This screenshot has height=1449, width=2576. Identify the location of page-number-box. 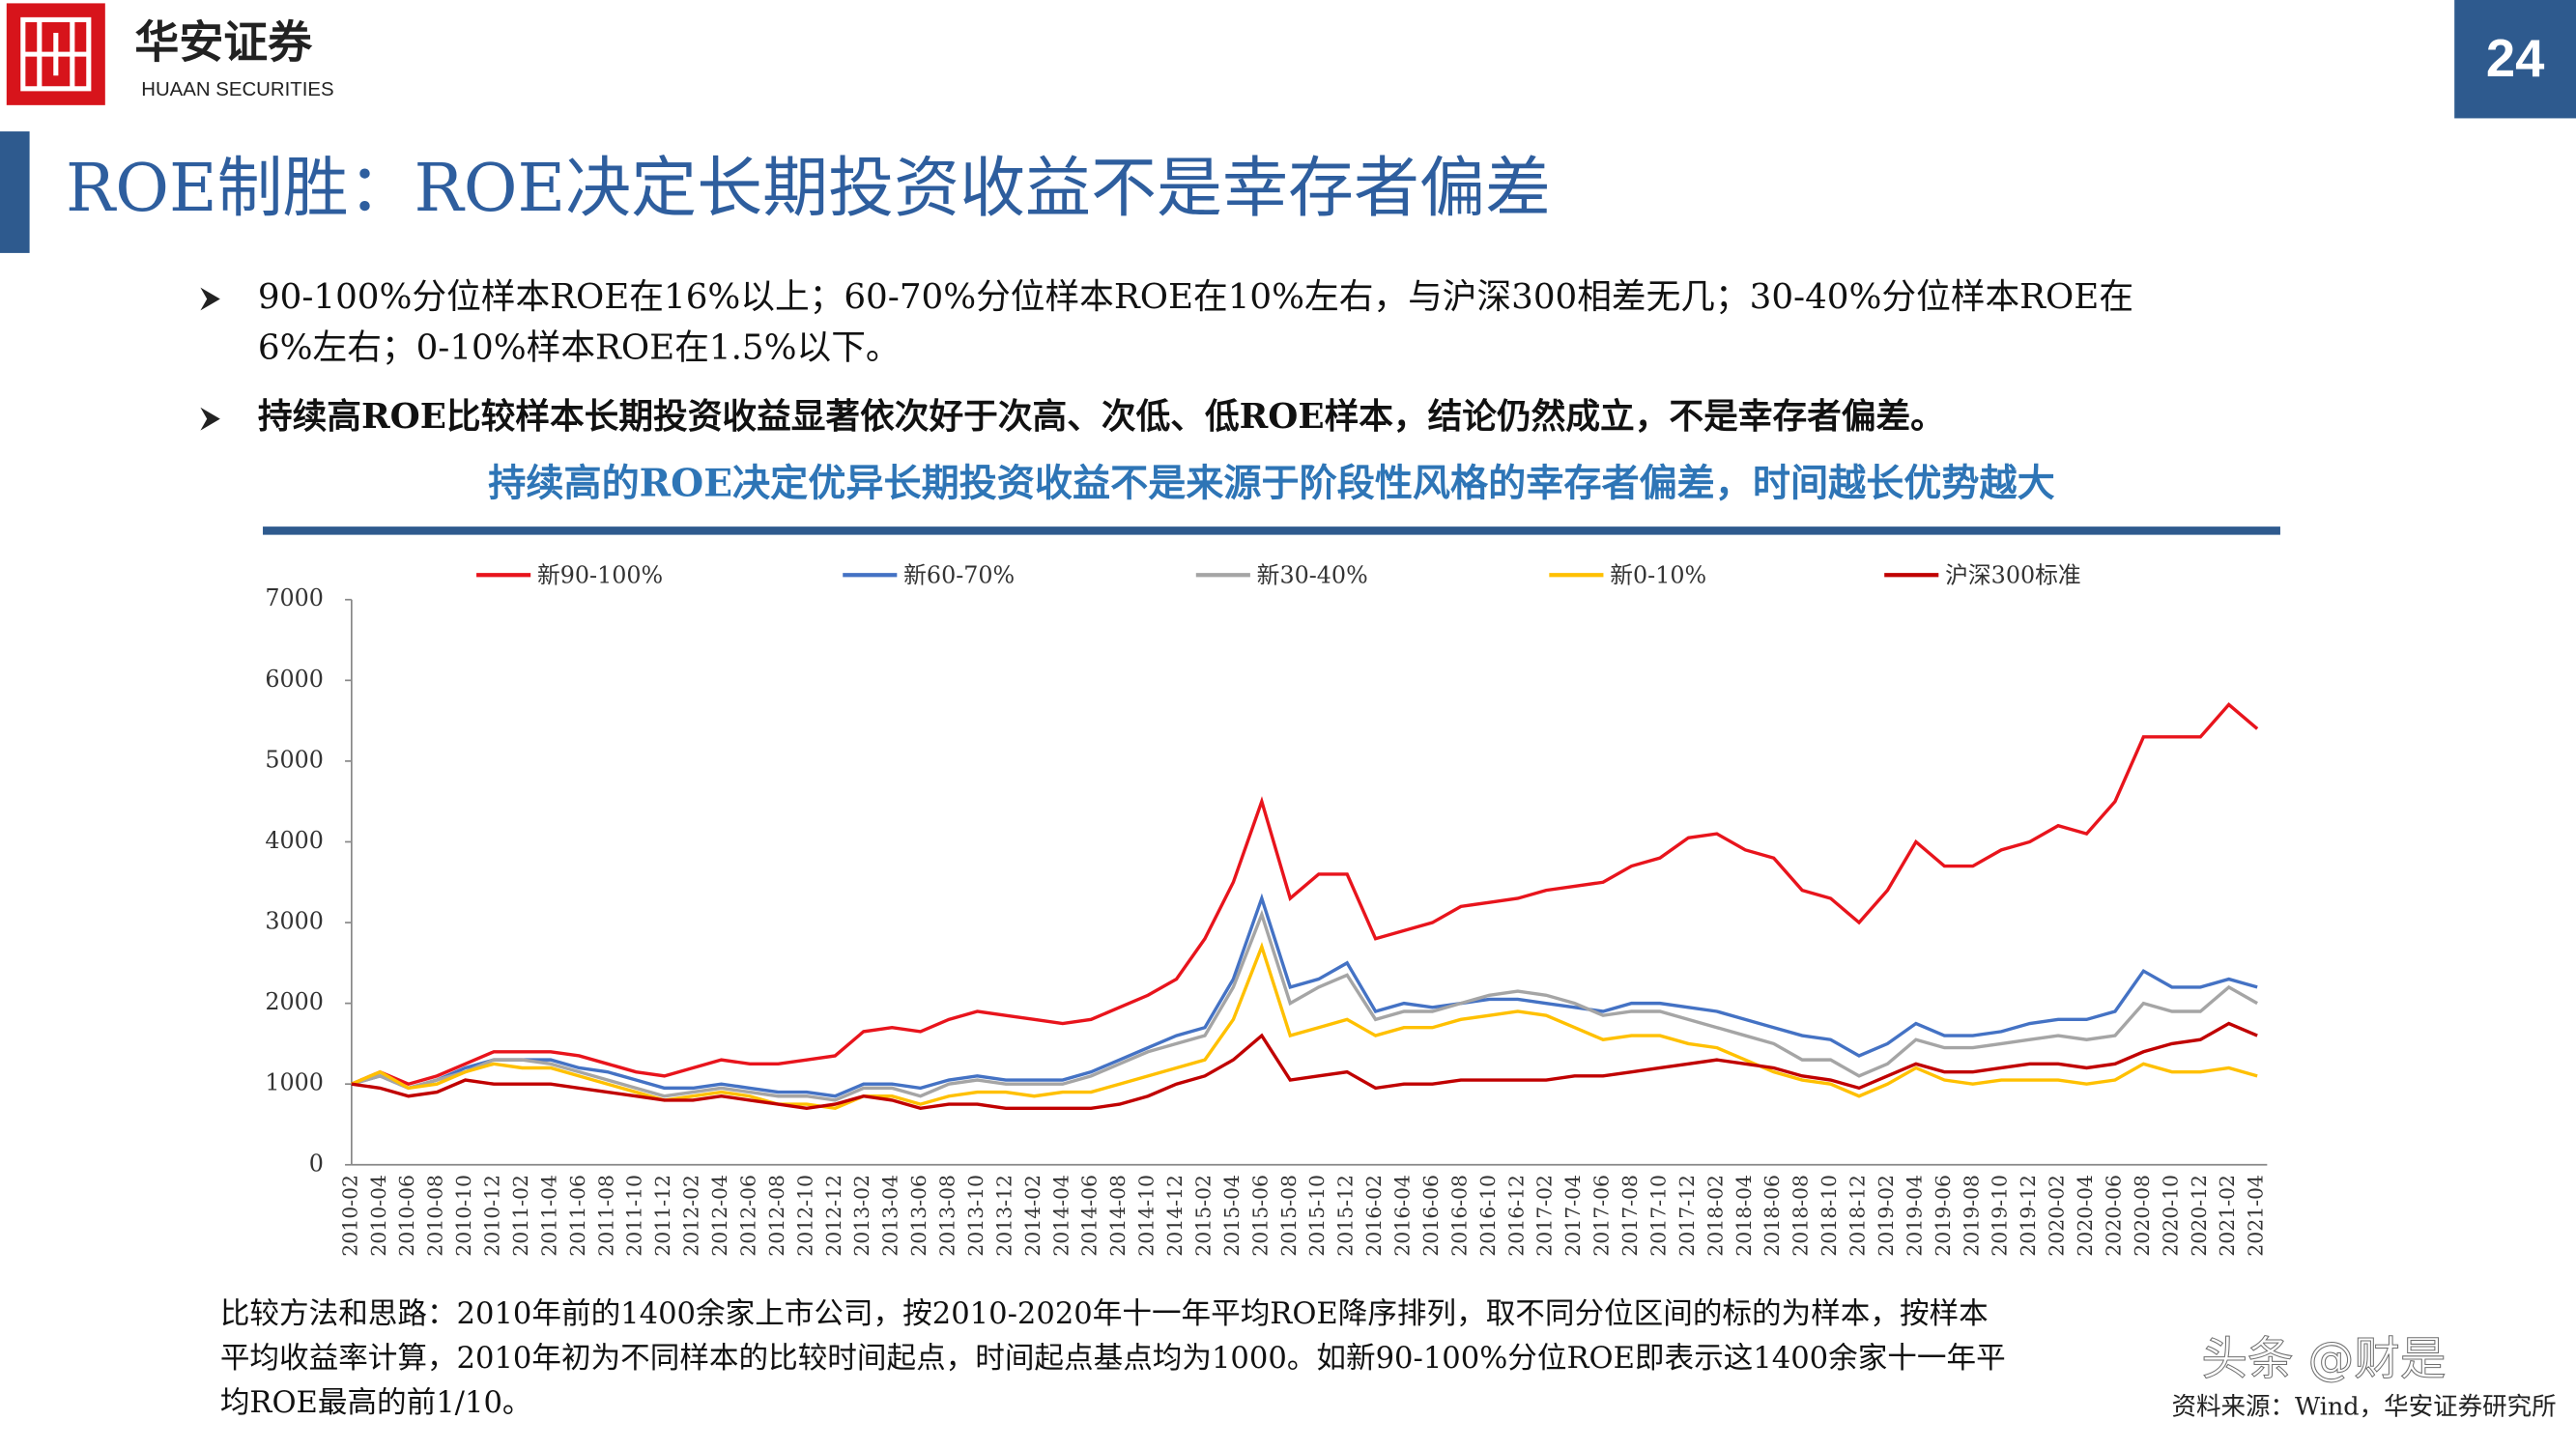
(2515, 59).